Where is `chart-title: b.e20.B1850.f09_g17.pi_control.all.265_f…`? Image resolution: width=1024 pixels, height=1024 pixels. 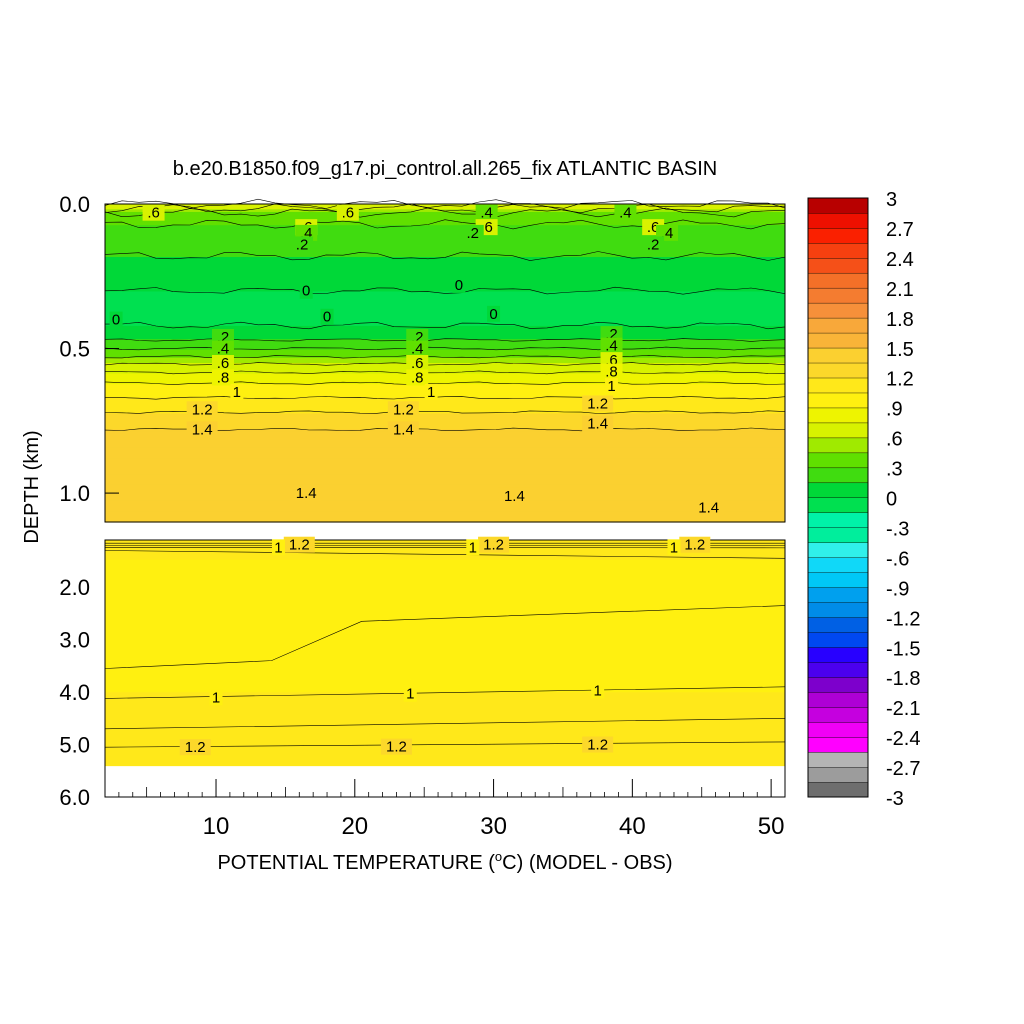 chart-title: b.e20.B1850.f09_g17.pi_control.all.265_f… is located at coordinates (445, 169).